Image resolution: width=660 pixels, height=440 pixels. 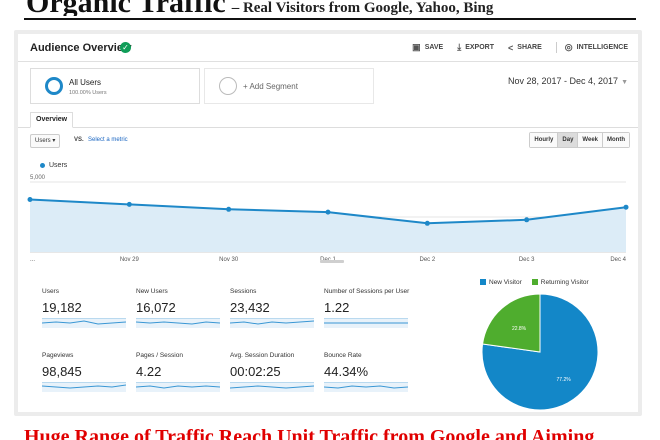 I want to click on save-button: ▣ SAVE, so click(x=427, y=47).